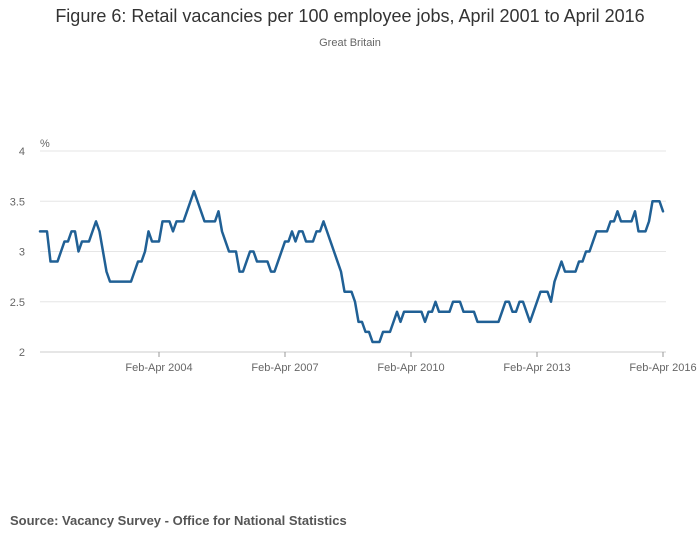  I want to click on x-tick-label: Feb-Apr 2016, so click(662, 368).